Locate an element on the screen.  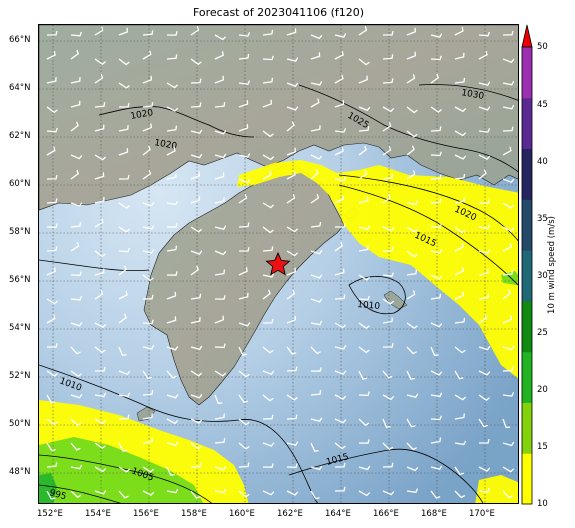
colorbar-tick-label: 45 is located at coordinates (542, 105).